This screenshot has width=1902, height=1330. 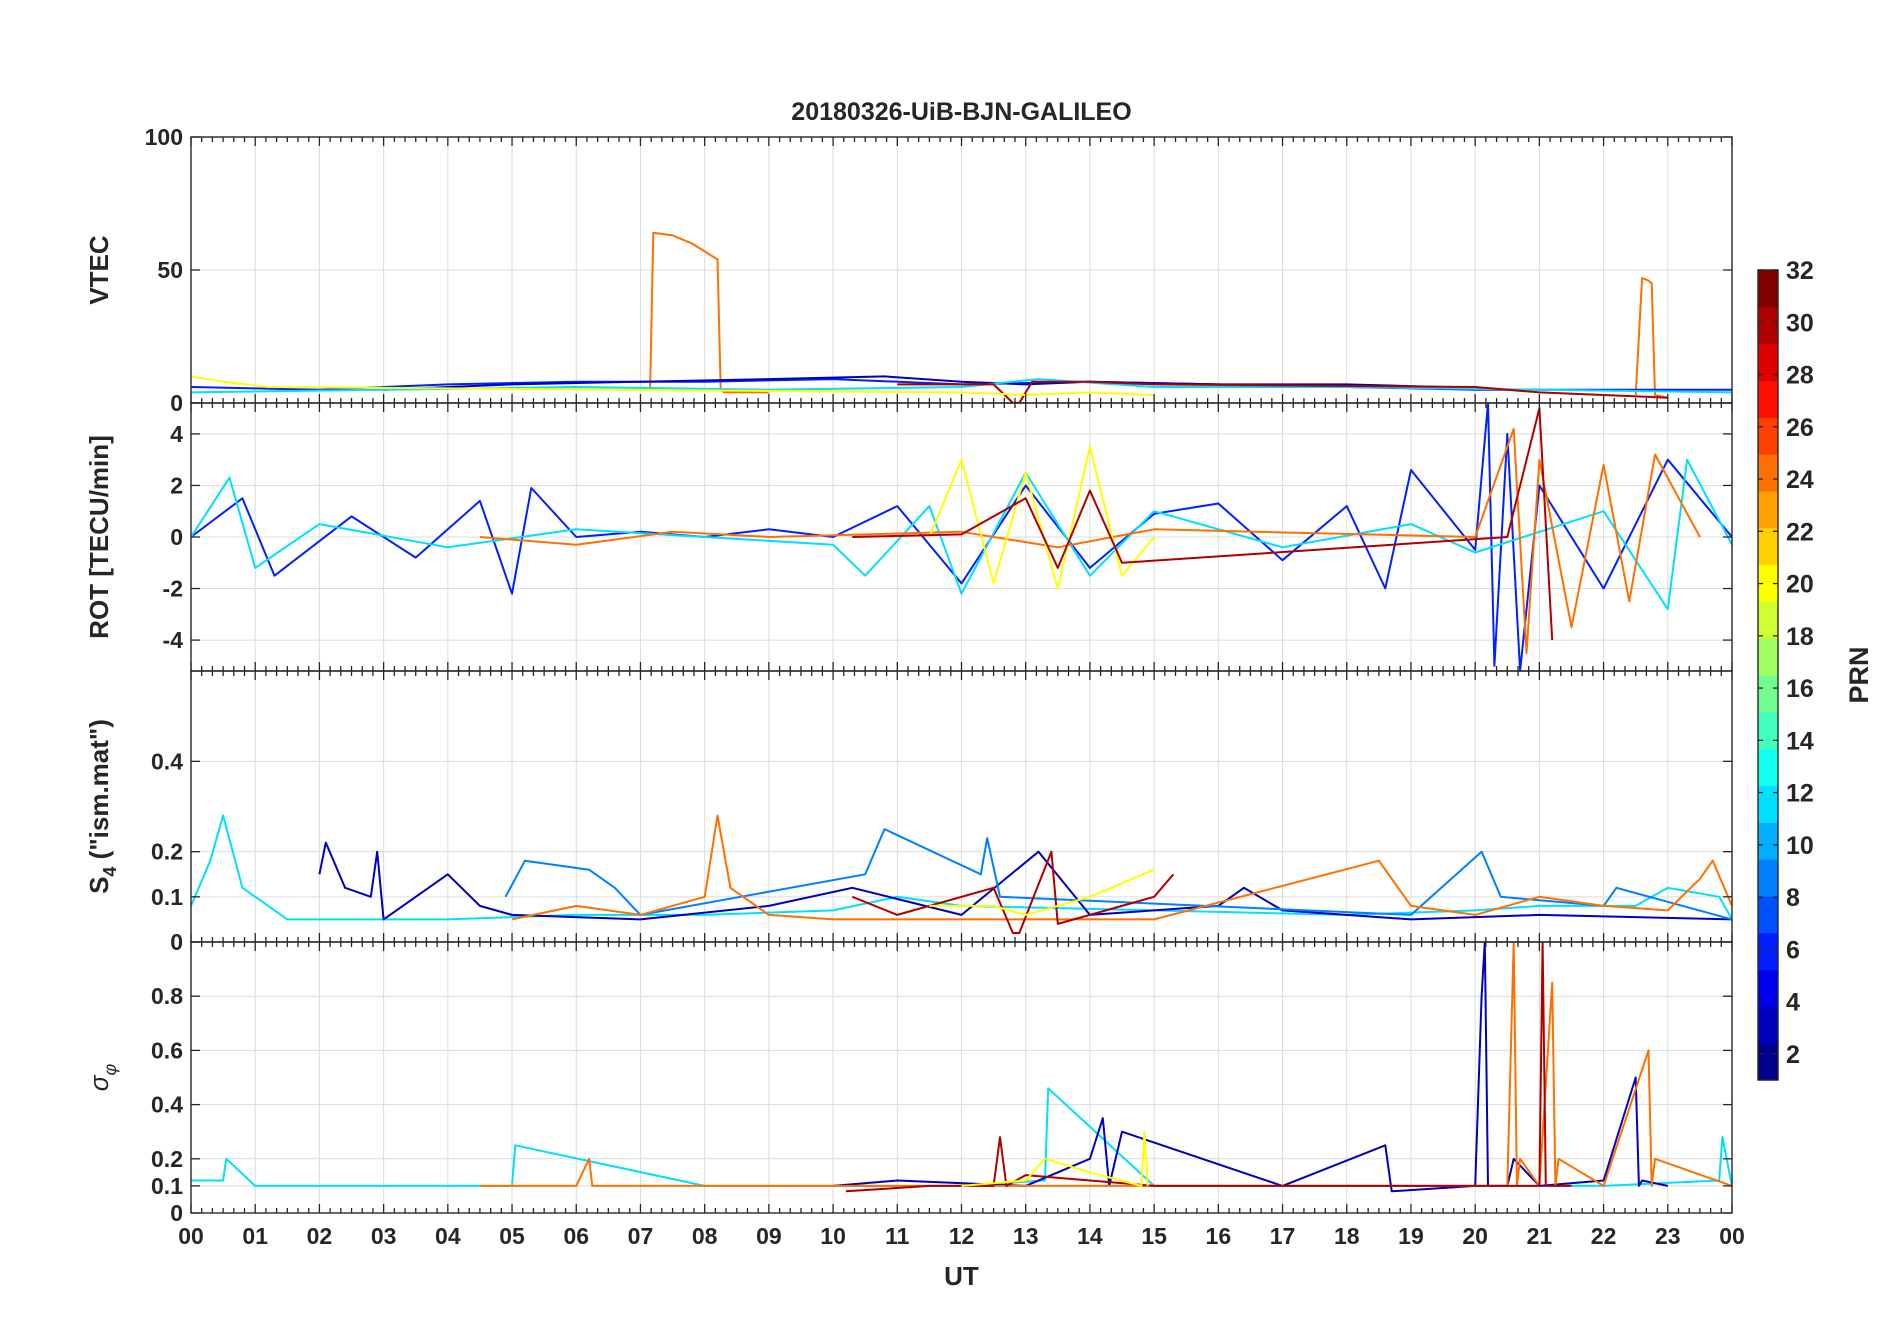 I want to click on vtec-series-group, so click(x=961, y=317).